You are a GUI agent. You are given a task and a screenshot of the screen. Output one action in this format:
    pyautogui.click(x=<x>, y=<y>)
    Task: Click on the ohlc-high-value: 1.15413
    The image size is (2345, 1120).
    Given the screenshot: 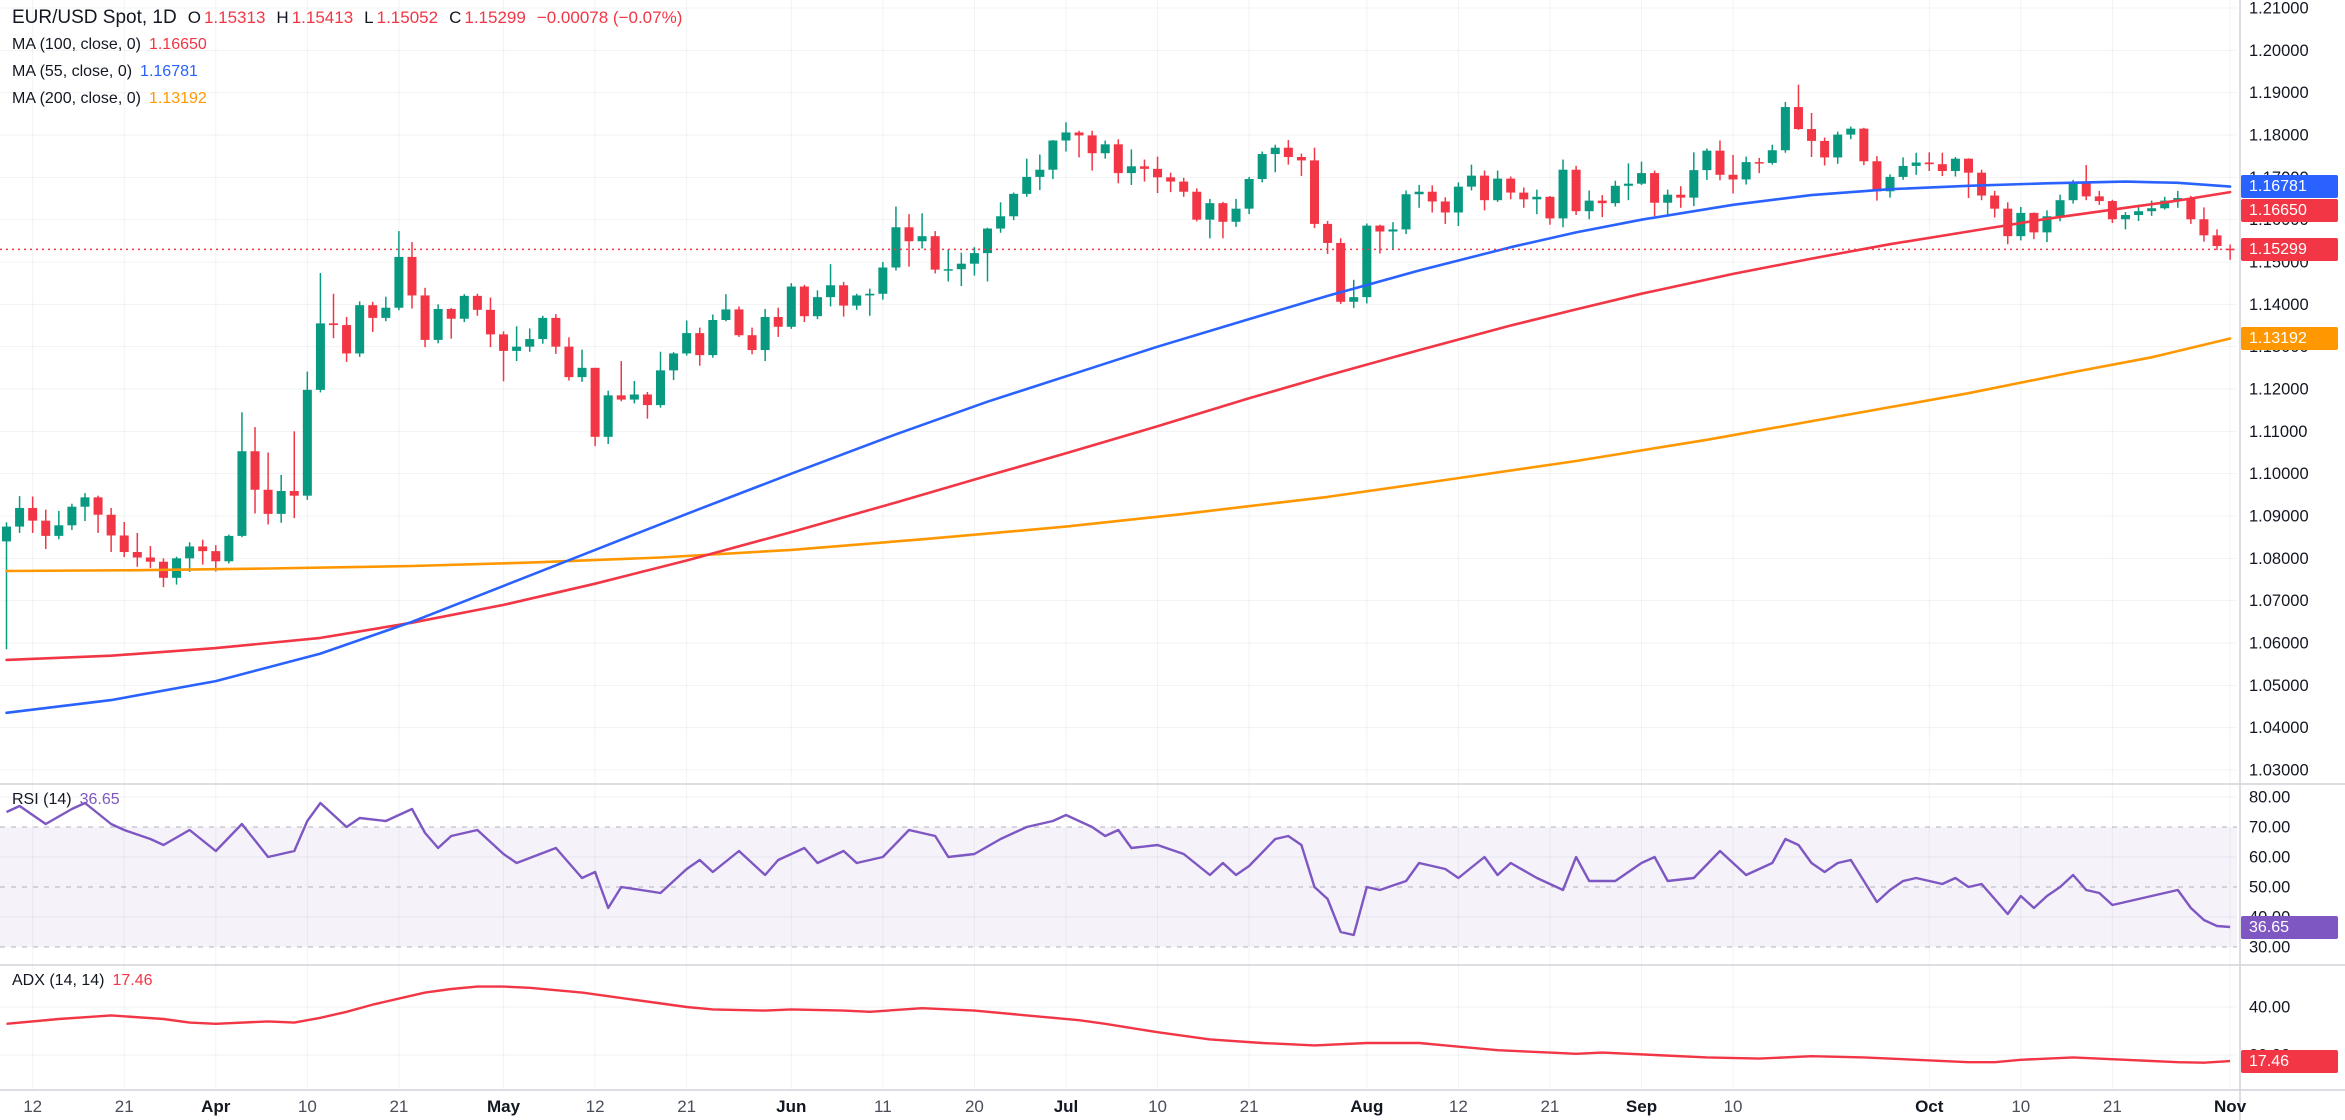 What is the action you would take?
    pyautogui.click(x=322, y=17)
    